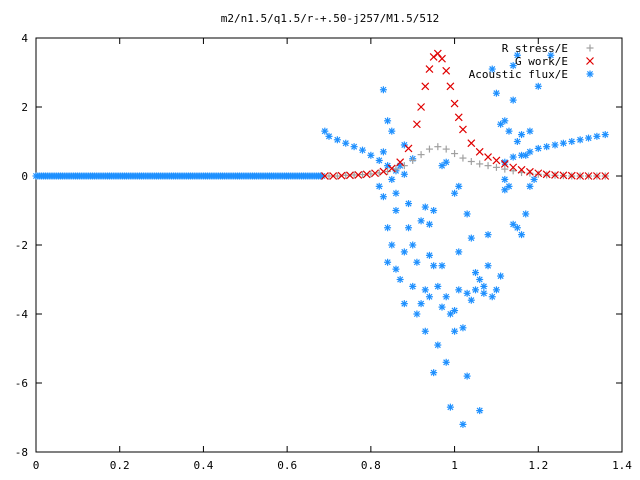 Image resolution: width=640 pixels, height=480 pixels. I want to click on x-tick-label: 1.2, so click(538, 465).